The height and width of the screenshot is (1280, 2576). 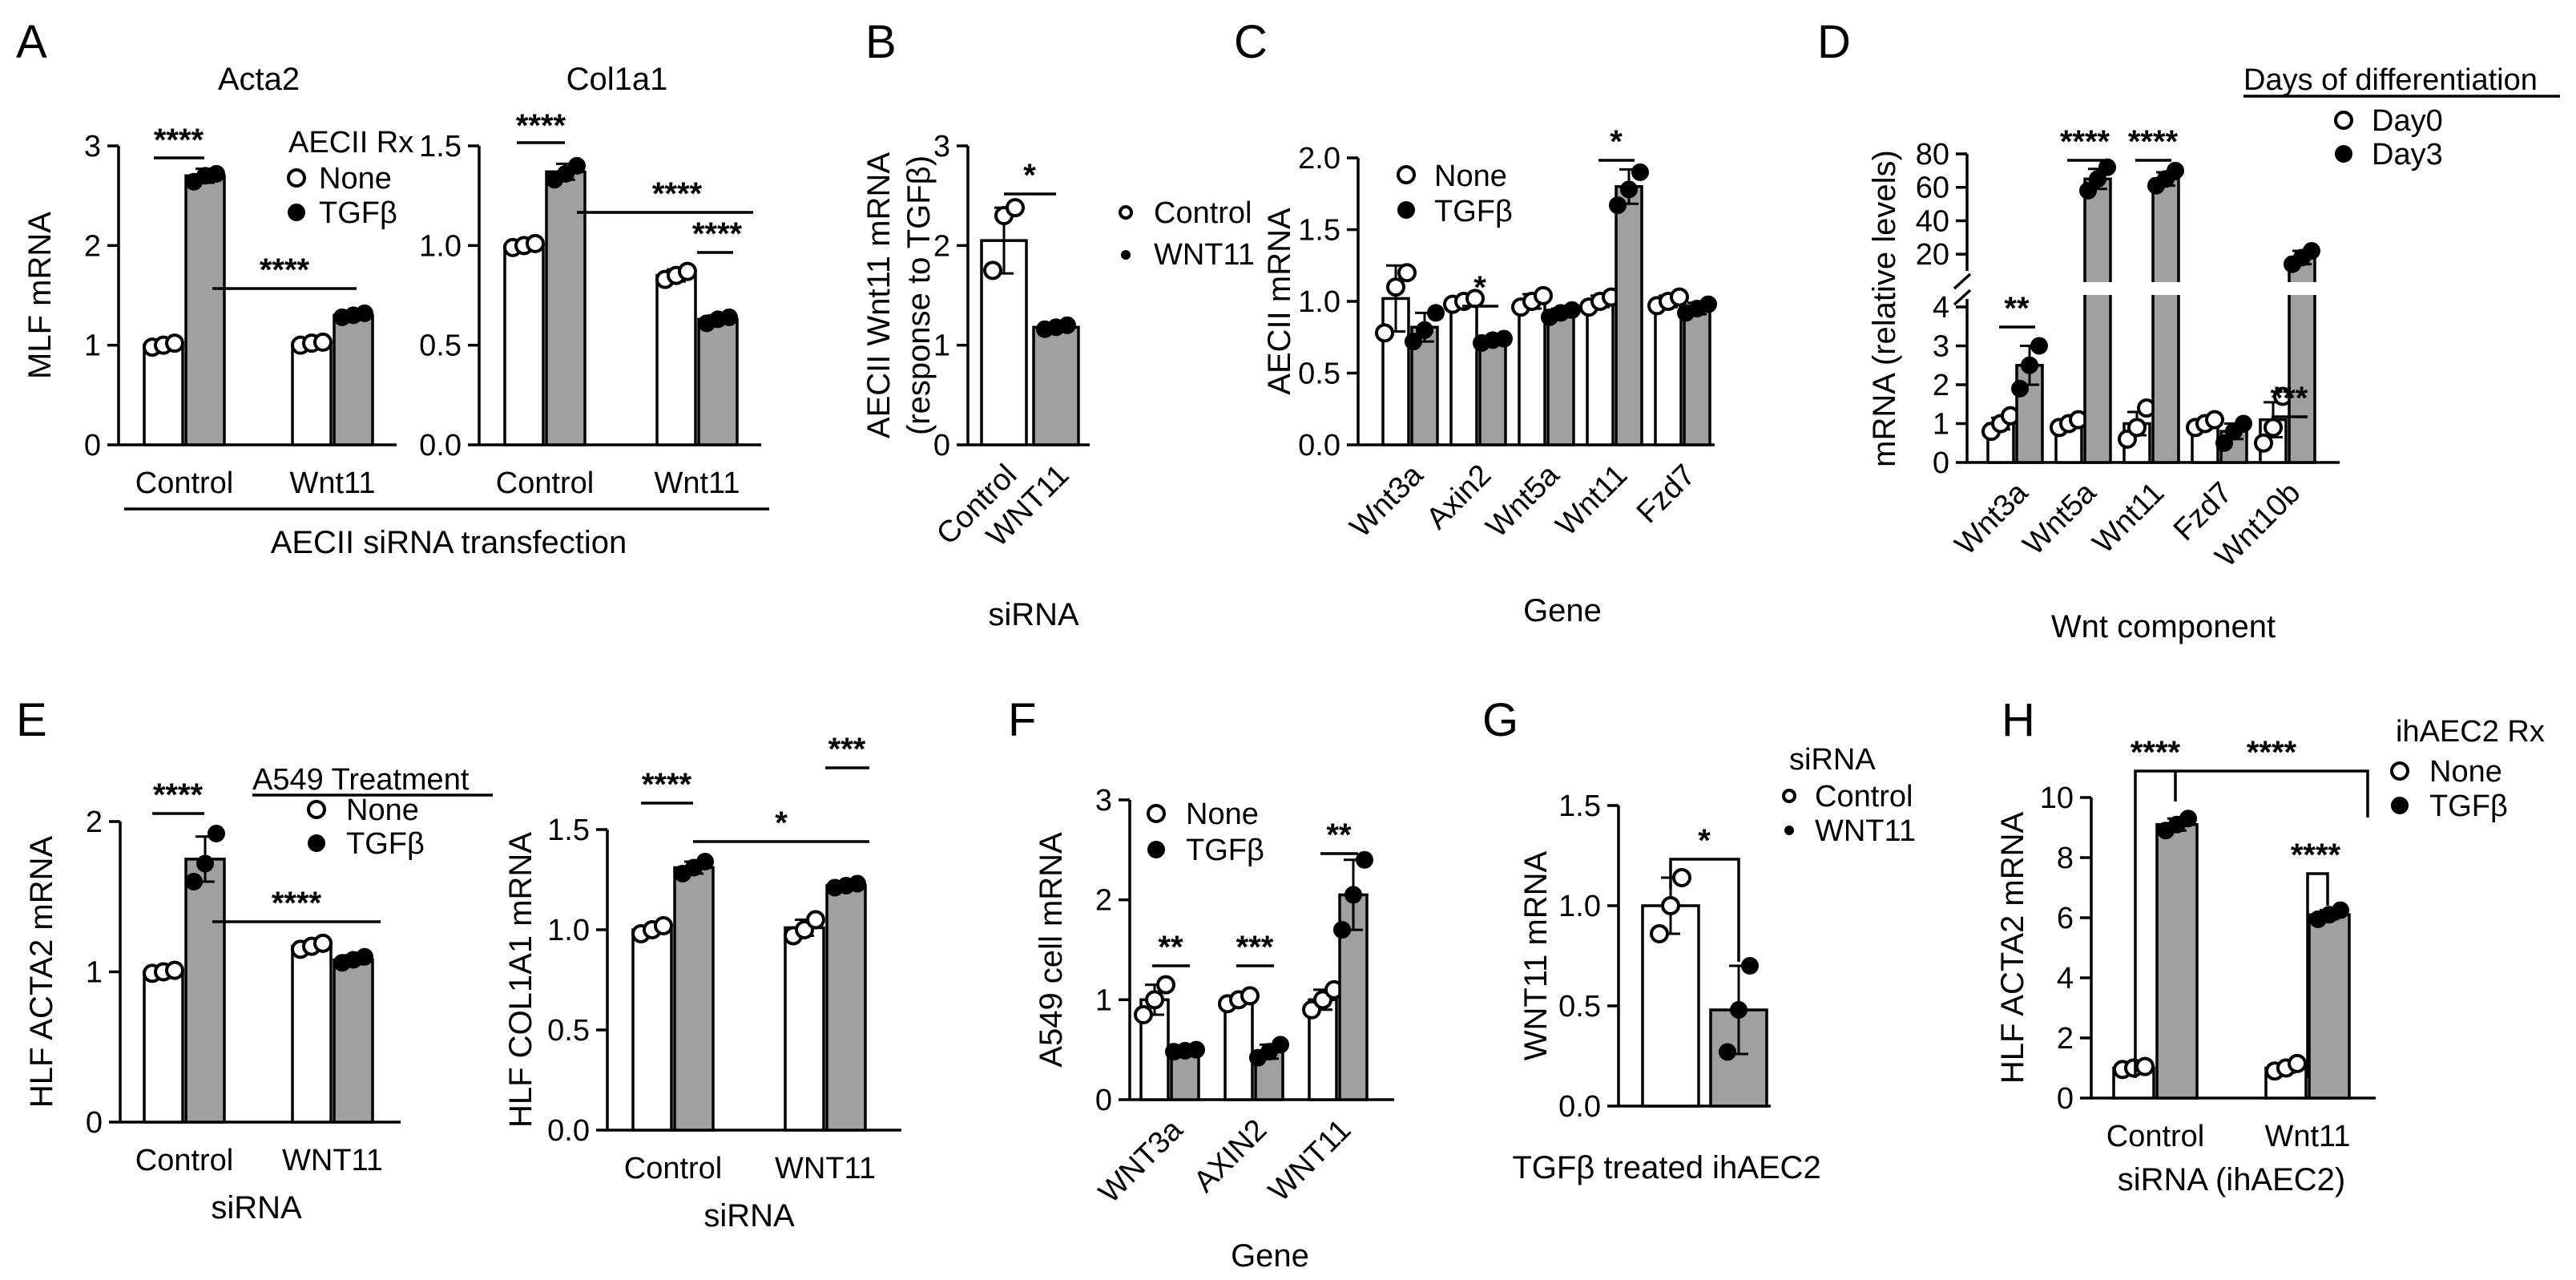 I want to click on legend-title: siRNA, so click(x=1832, y=760).